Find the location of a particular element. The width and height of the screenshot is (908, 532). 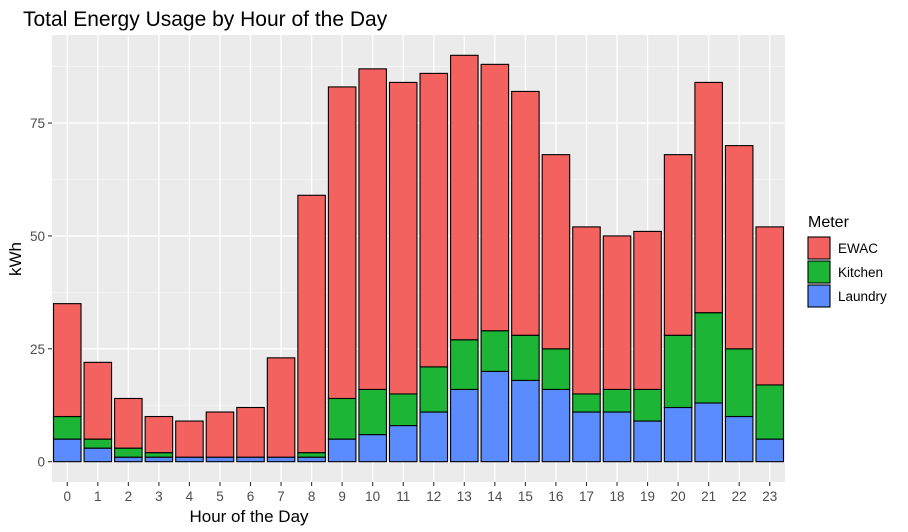

x-tick-label: 5 is located at coordinates (220, 496).